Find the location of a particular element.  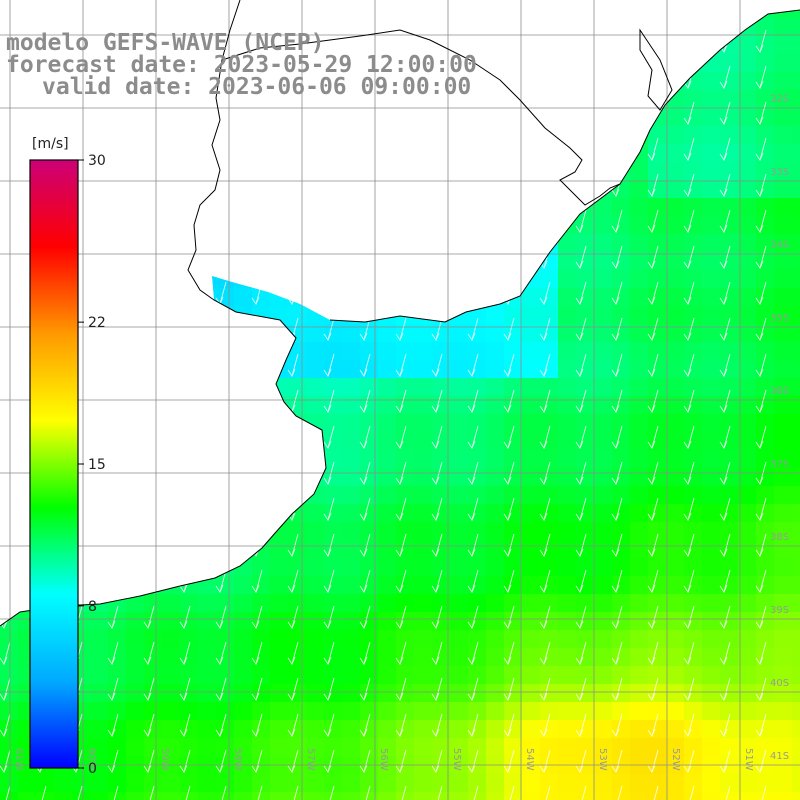

colorbar-tick-label: 15 is located at coordinates (97, 465).